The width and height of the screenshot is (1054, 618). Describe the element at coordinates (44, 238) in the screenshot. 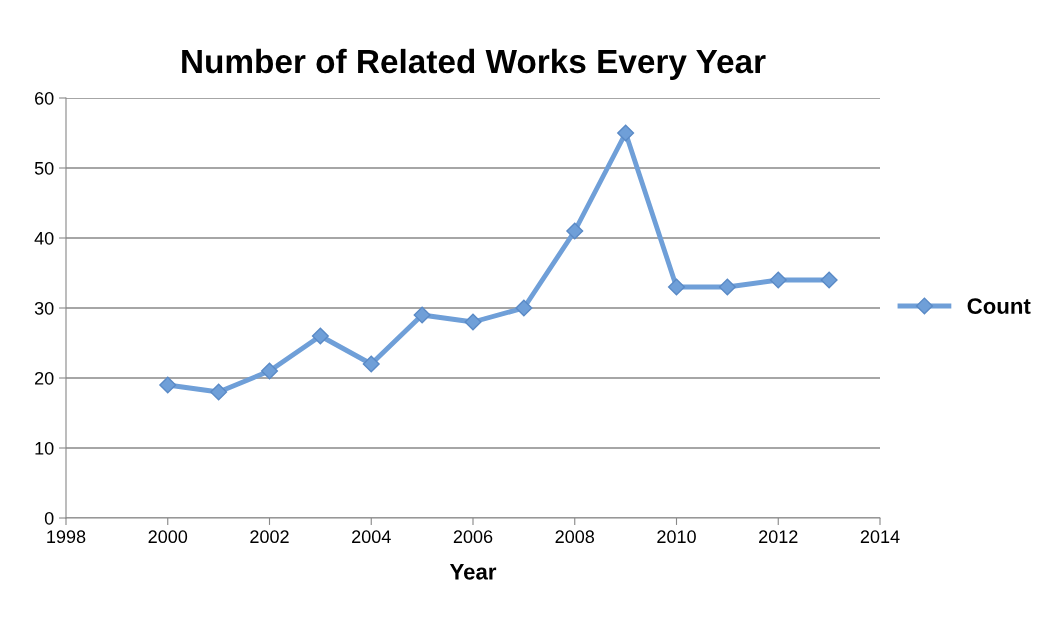

I see `y-tick-label: 40` at that location.